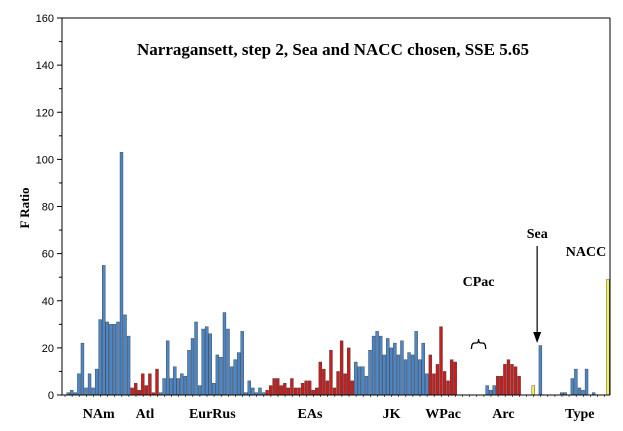 The image size is (623, 431). What do you see at coordinates (48, 255) in the screenshot?
I see `y-tick-label: 60` at bounding box center [48, 255].